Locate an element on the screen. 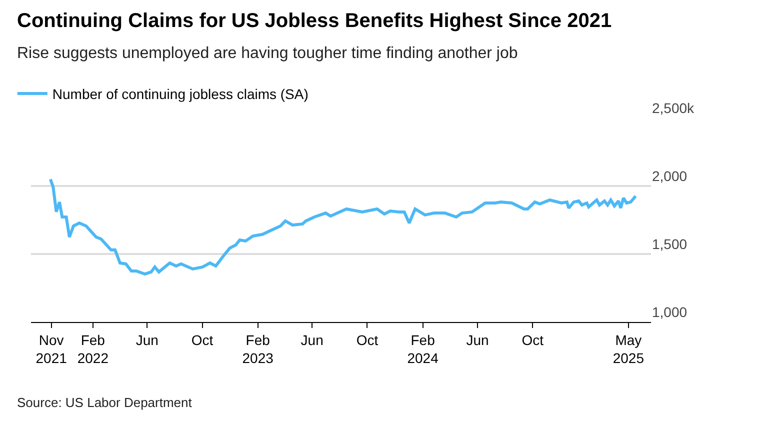 The height and width of the screenshot is (431, 759). x-tick-label: Feb 2022 is located at coordinates (93, 349).